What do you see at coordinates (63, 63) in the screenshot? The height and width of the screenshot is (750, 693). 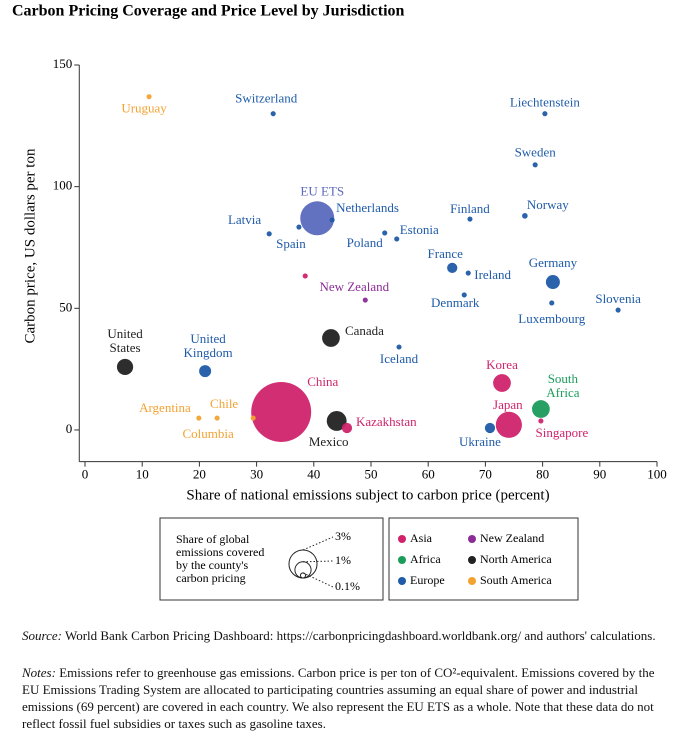 I see `y-tick-label: 150` at bounding box center [63, 63].